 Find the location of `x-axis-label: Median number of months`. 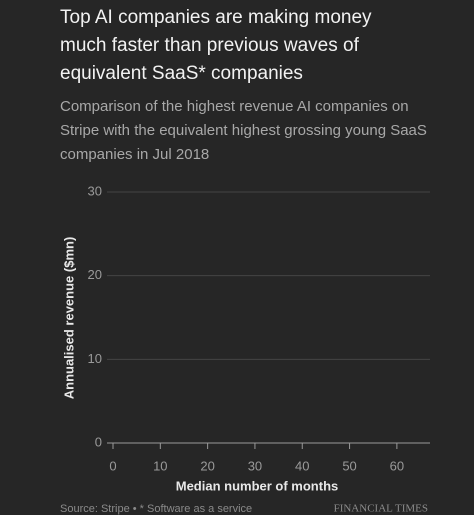

x-axis-label: Median number of months is located at coordinates (257, 485).